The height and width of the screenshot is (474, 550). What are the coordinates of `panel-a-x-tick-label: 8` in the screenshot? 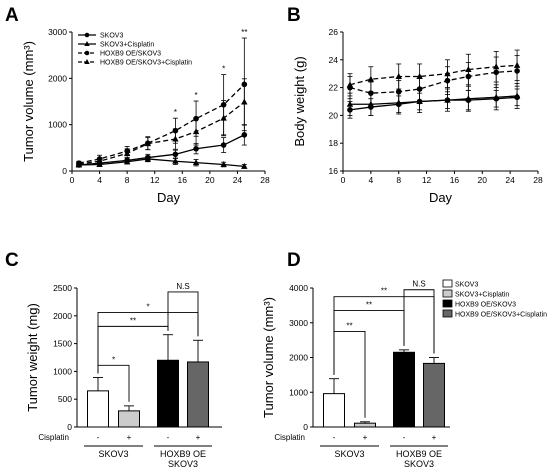 It's located at (127, 180).